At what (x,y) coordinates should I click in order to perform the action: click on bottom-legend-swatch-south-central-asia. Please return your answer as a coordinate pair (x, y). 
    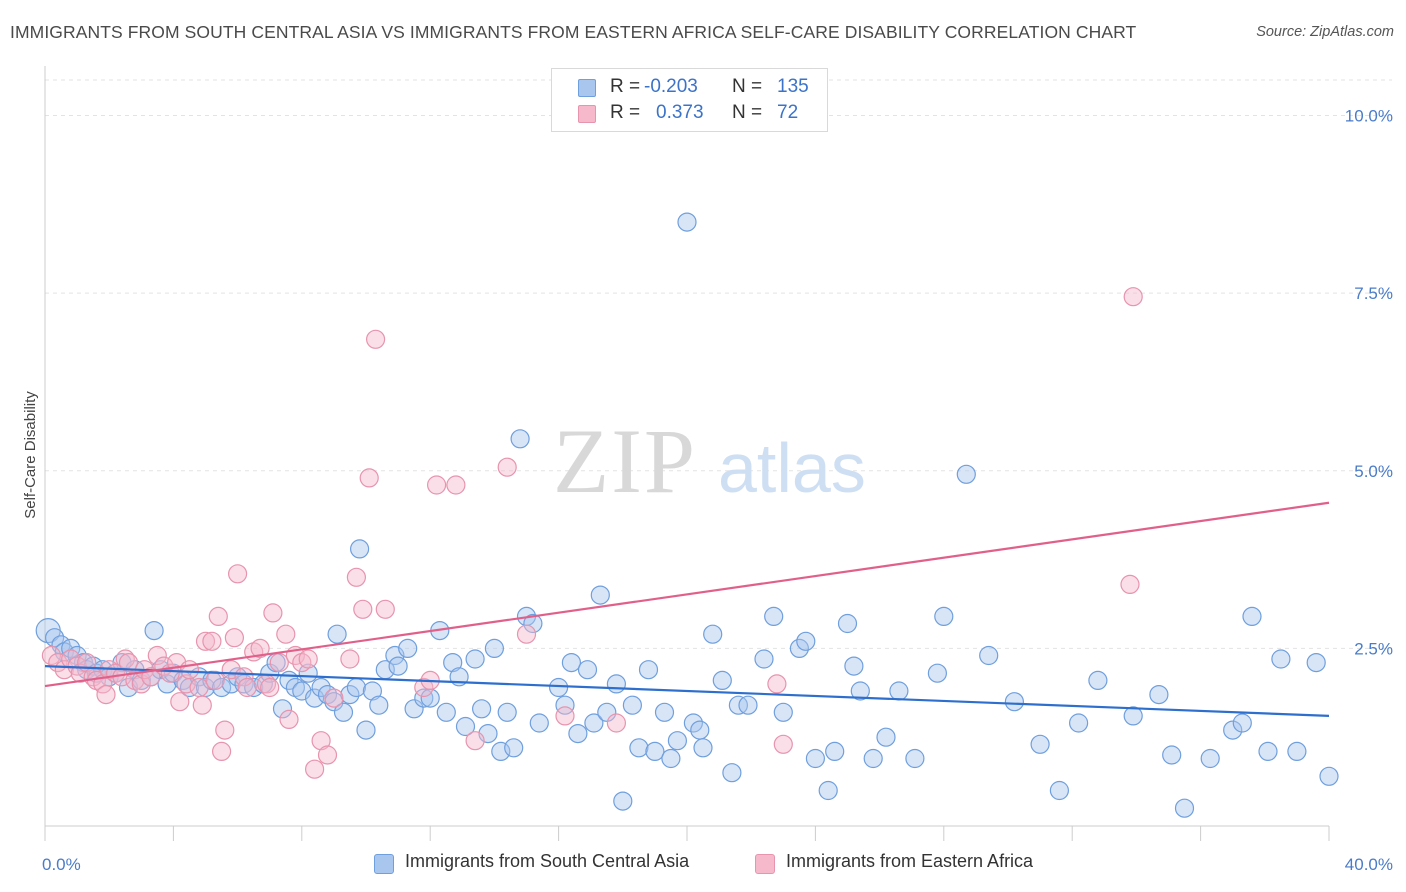
    Looking at the image, I should click on (384, 864).